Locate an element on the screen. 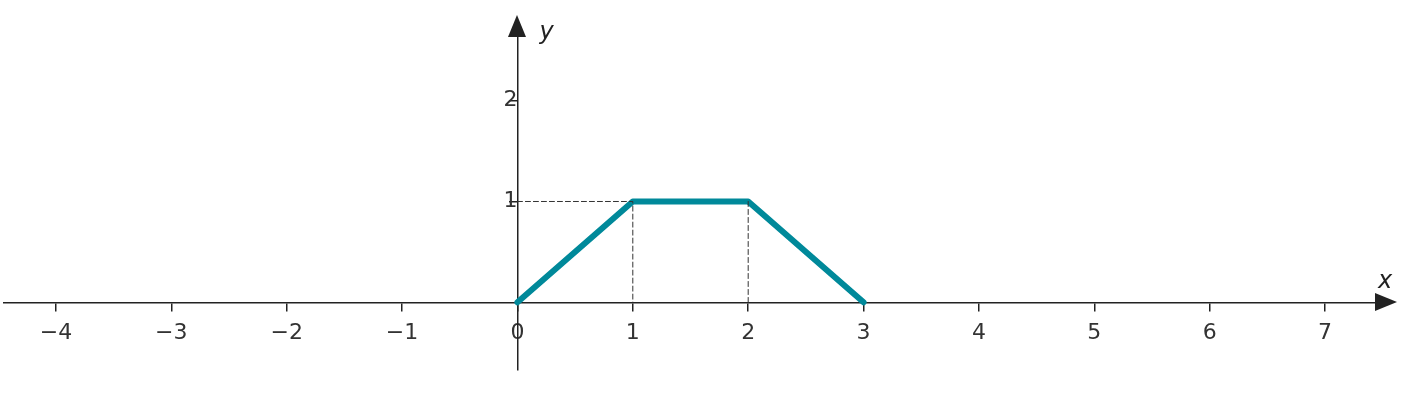  x-tick-label: 7 is located at coordinates (1325, 332).